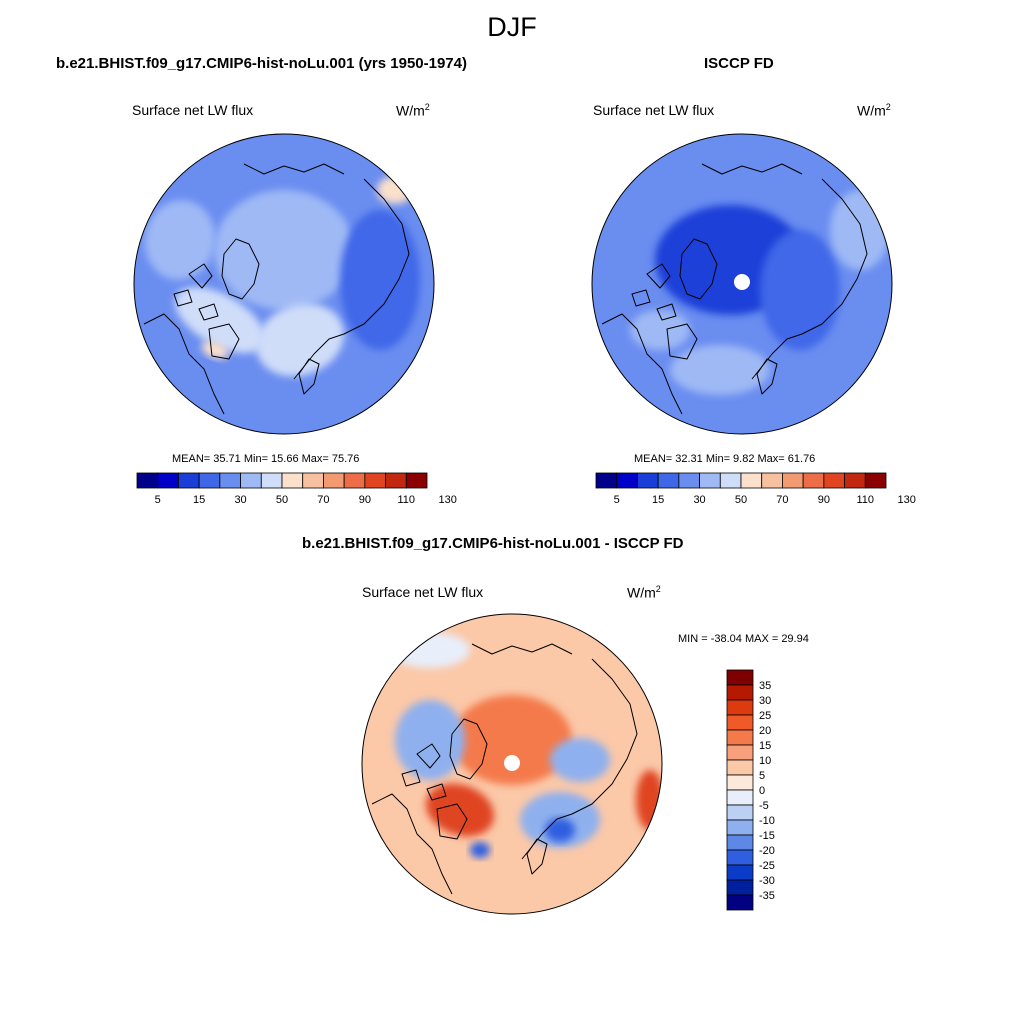 Image resolution: width=1024 pixels, height=1024 pixels. I want to click on panel1-units: W/m2, so click(413, 110).